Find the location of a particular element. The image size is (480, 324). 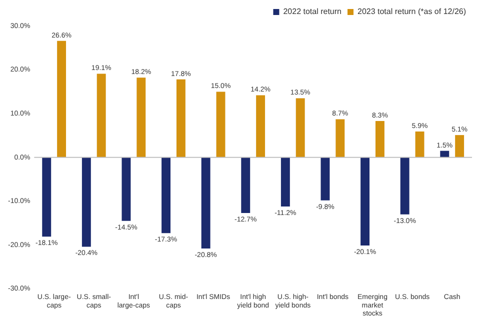

legend-label: 2023 total return (*as of 12/26) is located at coordinates (411, 11).